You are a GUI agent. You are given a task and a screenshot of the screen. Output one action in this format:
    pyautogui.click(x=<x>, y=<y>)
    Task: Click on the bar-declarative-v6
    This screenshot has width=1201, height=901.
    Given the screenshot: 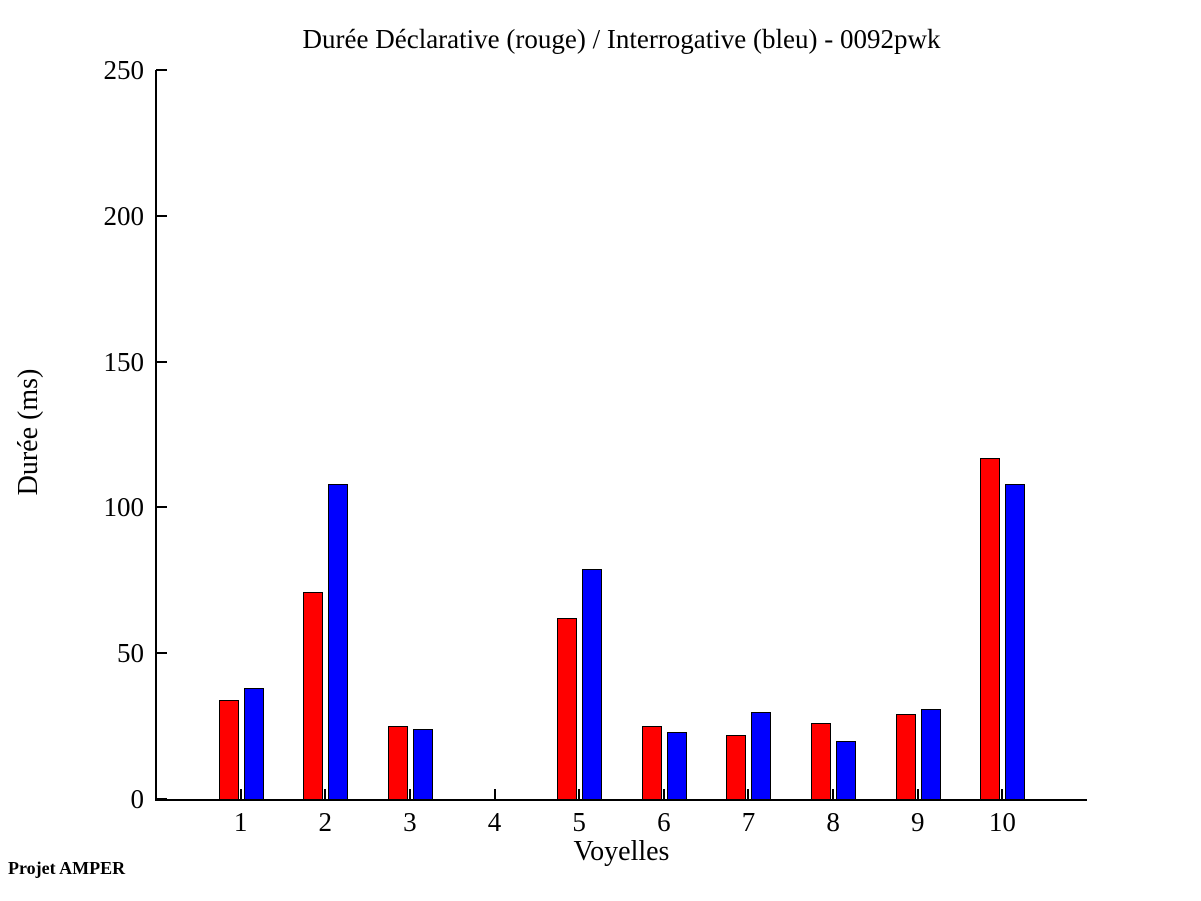 What is the action you would take?
    pyautogui.click(x=651, y=763)
    